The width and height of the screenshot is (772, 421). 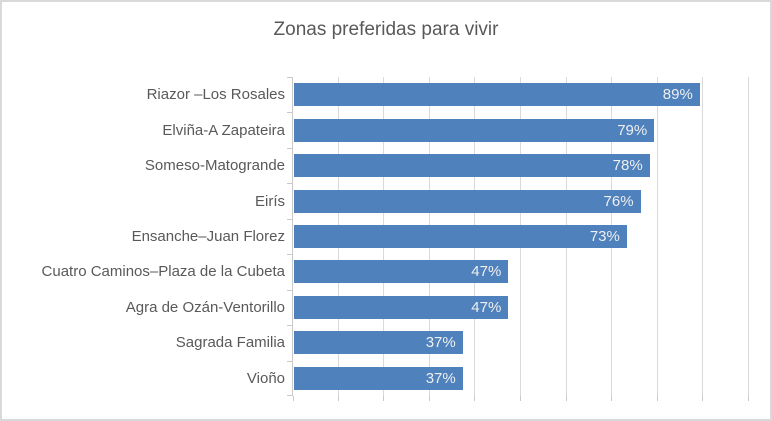 I want to click on category-label: Someso-Matogrande, so click(x=214, y=166).